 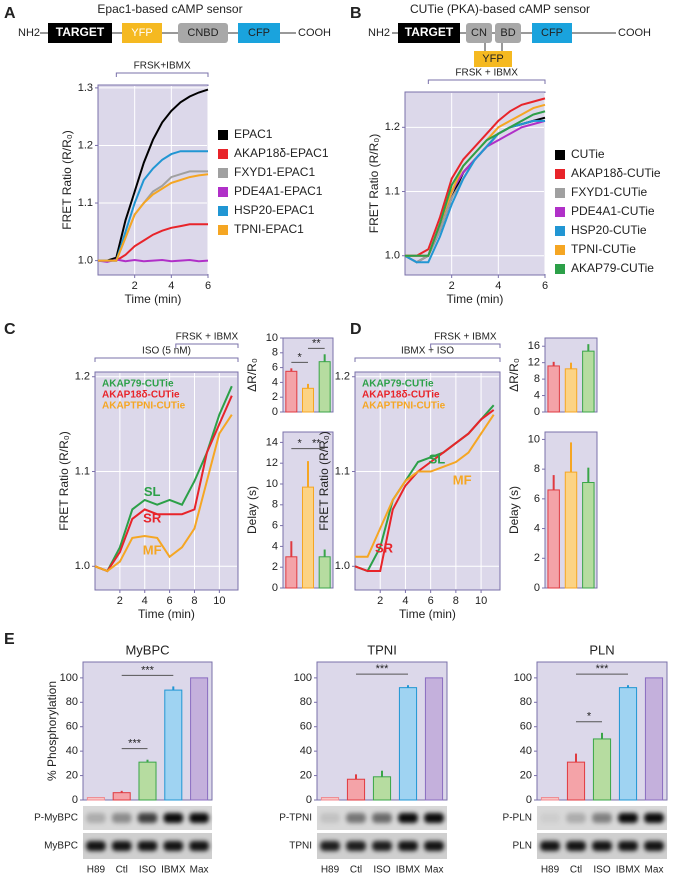 What do you see at coordinates (171, 286) in the screenshot?
I see `x-tick-label: 4` at bounding box center [171, 286].